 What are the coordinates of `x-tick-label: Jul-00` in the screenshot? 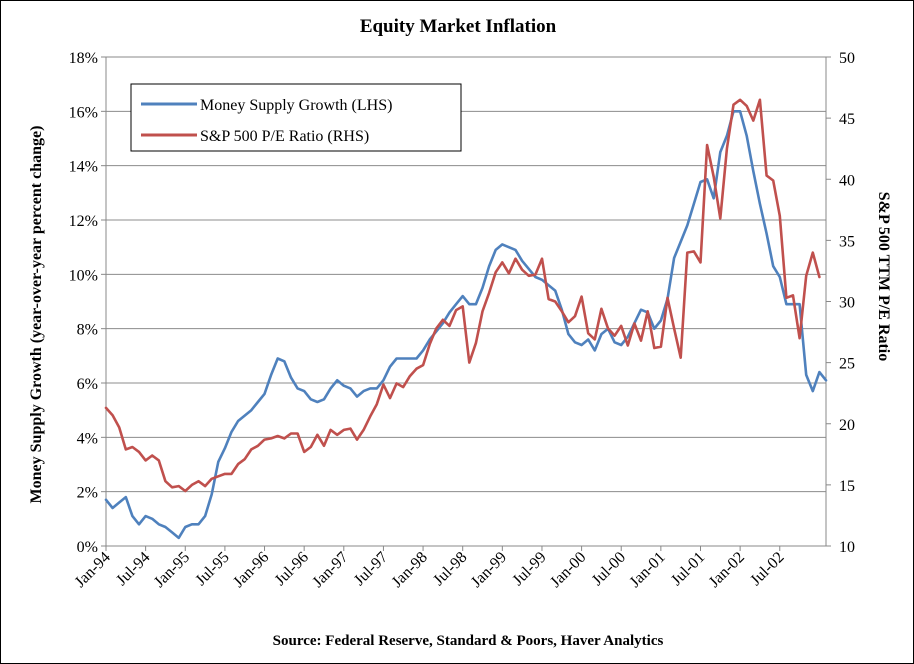 It's located at (609, 569).